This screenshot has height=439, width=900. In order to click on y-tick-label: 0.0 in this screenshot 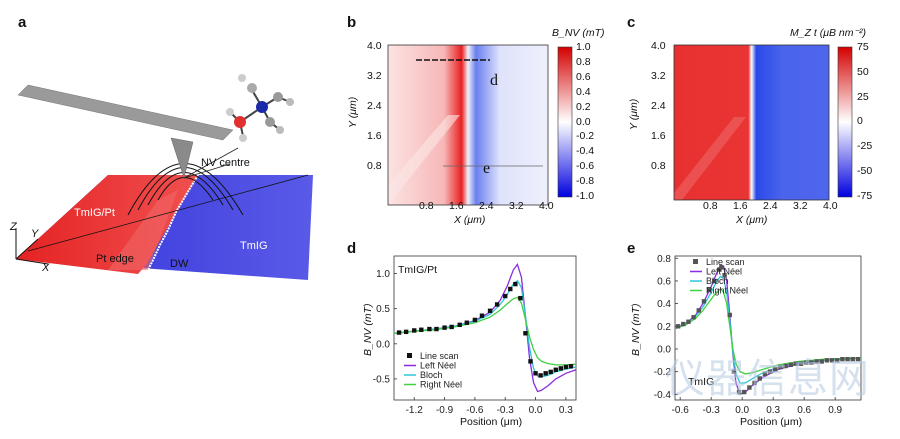, I will do `click(383, 344)`.